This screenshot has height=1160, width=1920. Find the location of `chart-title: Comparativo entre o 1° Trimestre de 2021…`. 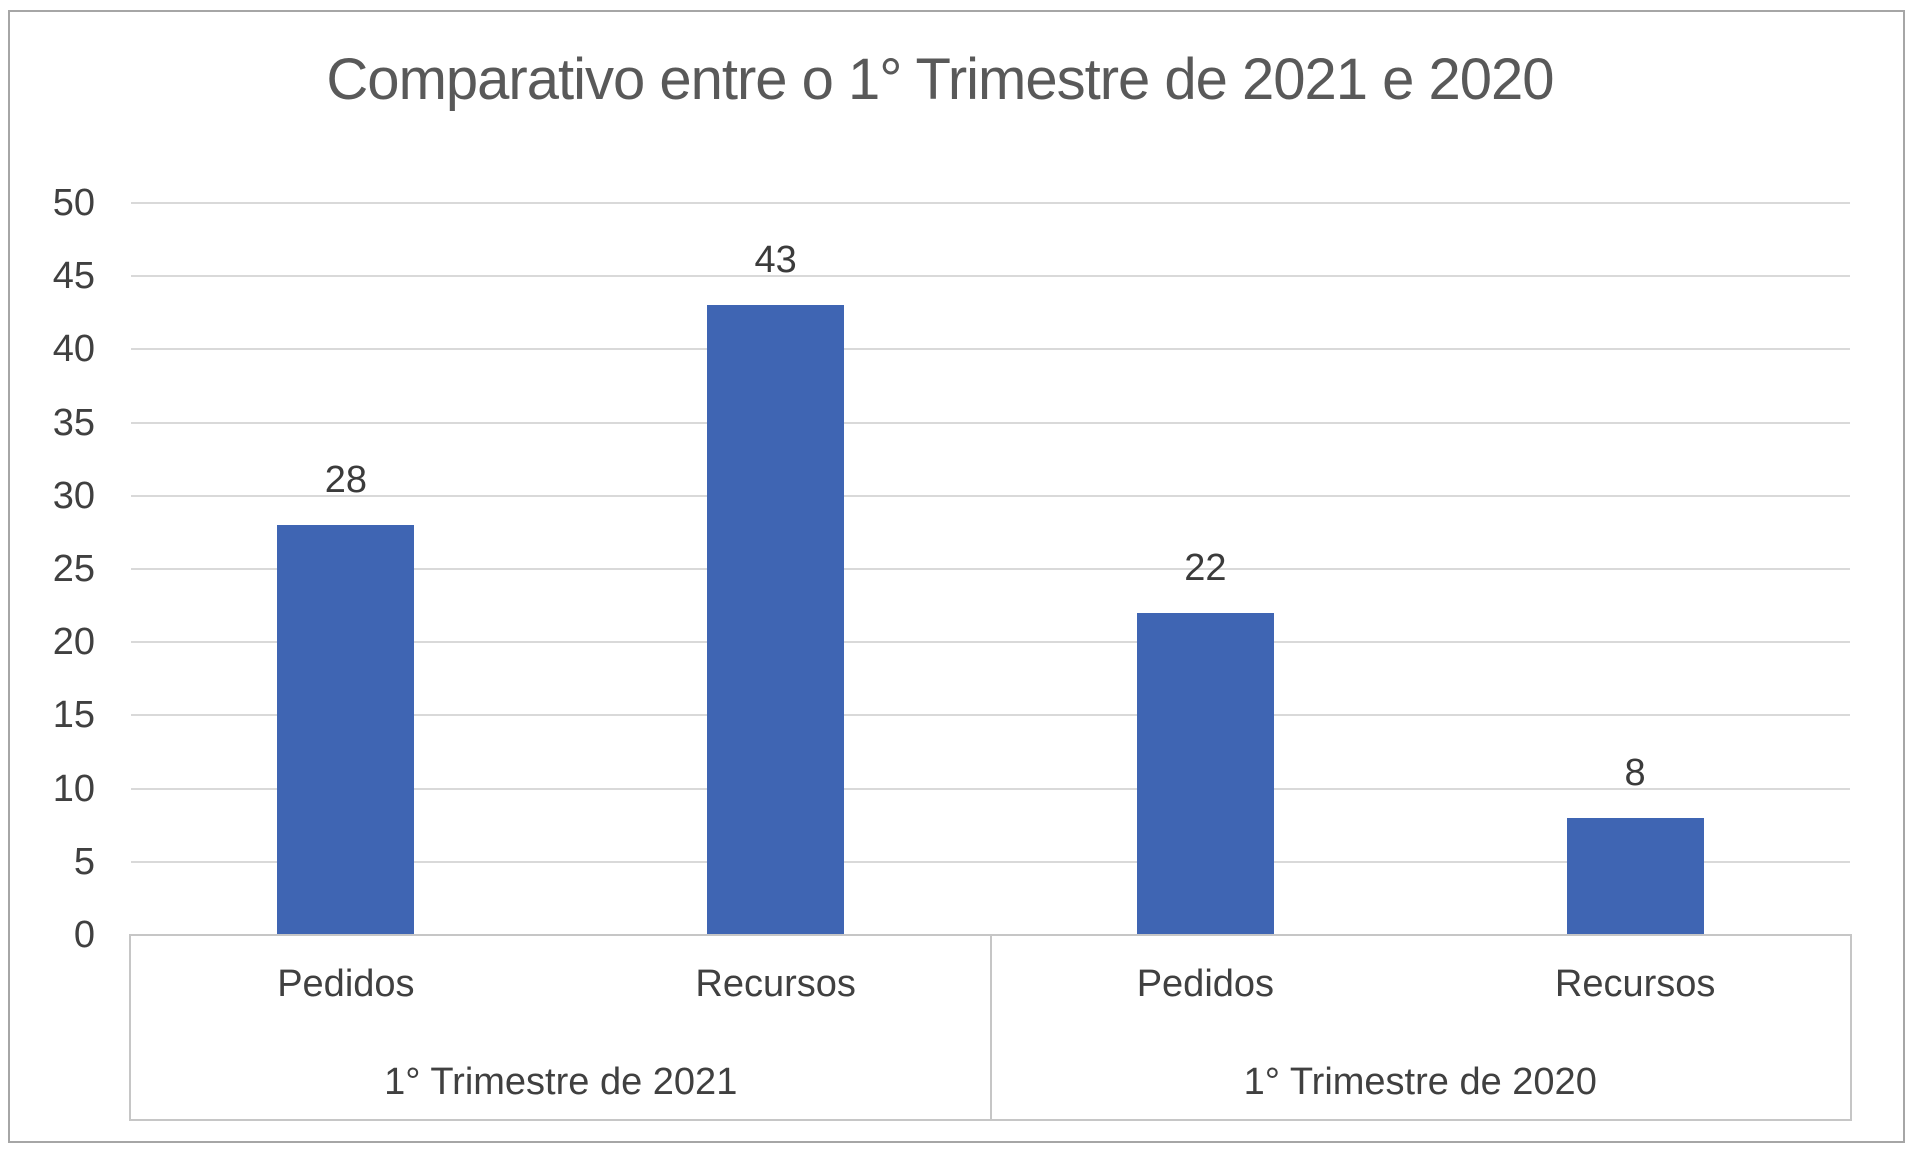

chart-title: Comparativo entre o 1° Trimestre de 2021… is located at coordinates (940, 79).